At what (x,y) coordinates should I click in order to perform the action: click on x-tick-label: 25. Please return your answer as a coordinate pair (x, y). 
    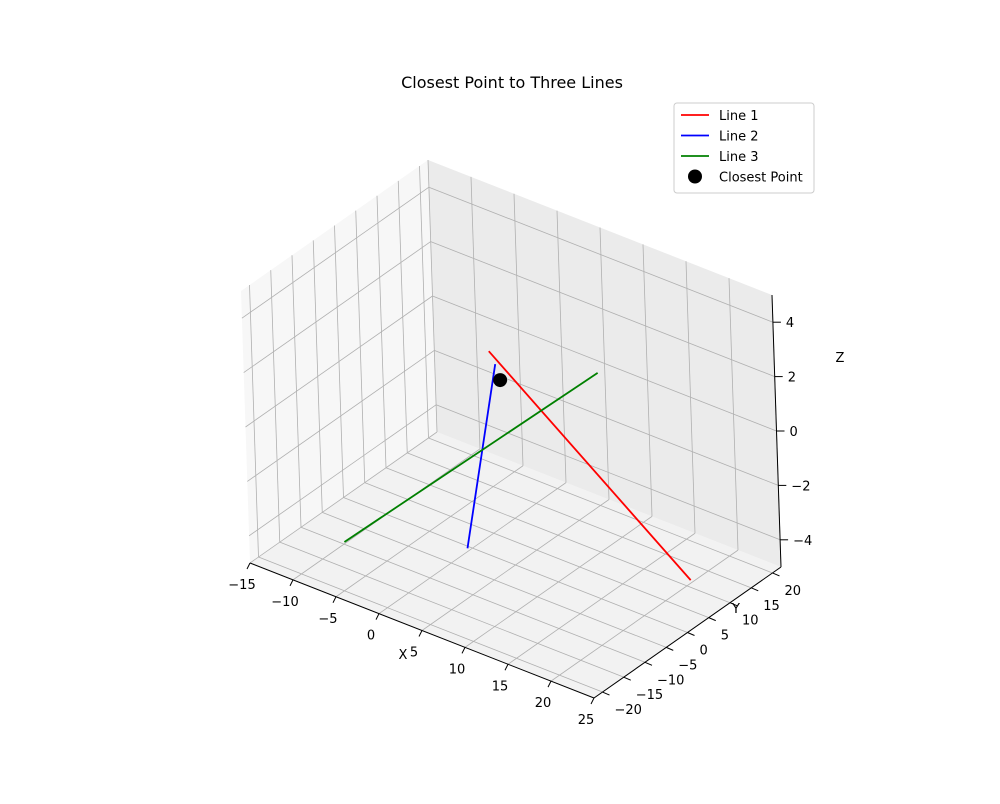
    Looking at the image, I should click on (586, 720).